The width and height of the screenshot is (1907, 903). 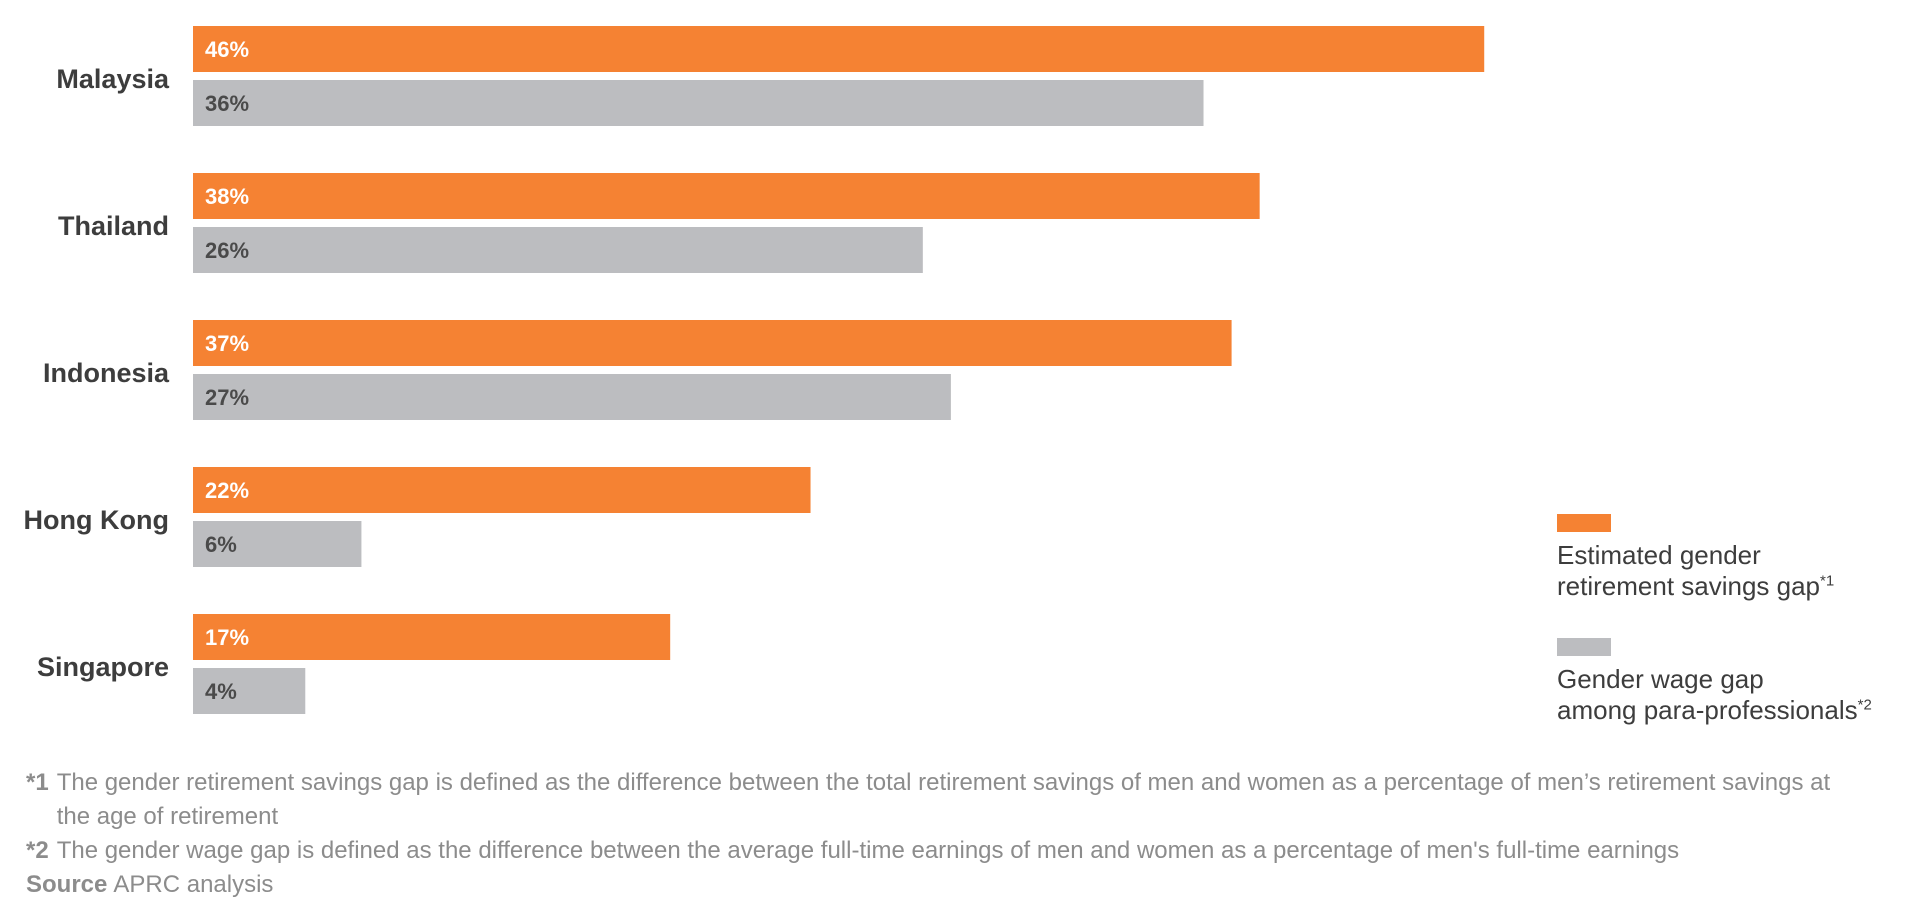 I want to click on value-label-thailand-series-1: 38%, so click(x=227, y=196).